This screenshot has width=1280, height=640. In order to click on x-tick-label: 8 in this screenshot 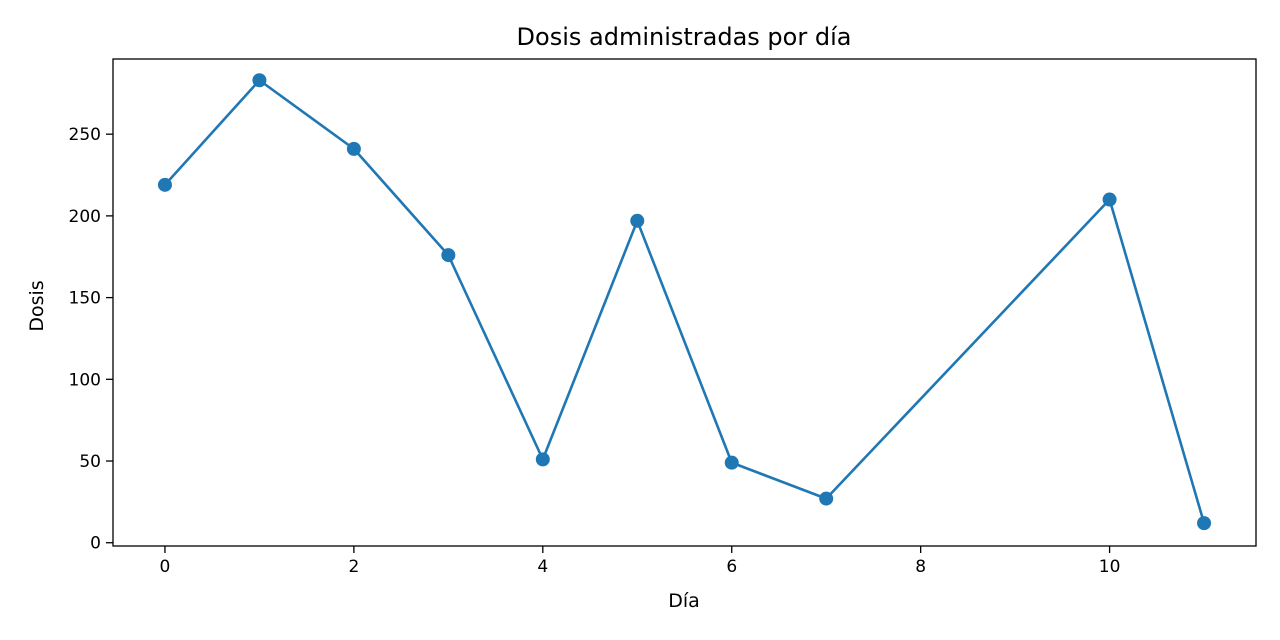, I will do `click(920, 567)`.